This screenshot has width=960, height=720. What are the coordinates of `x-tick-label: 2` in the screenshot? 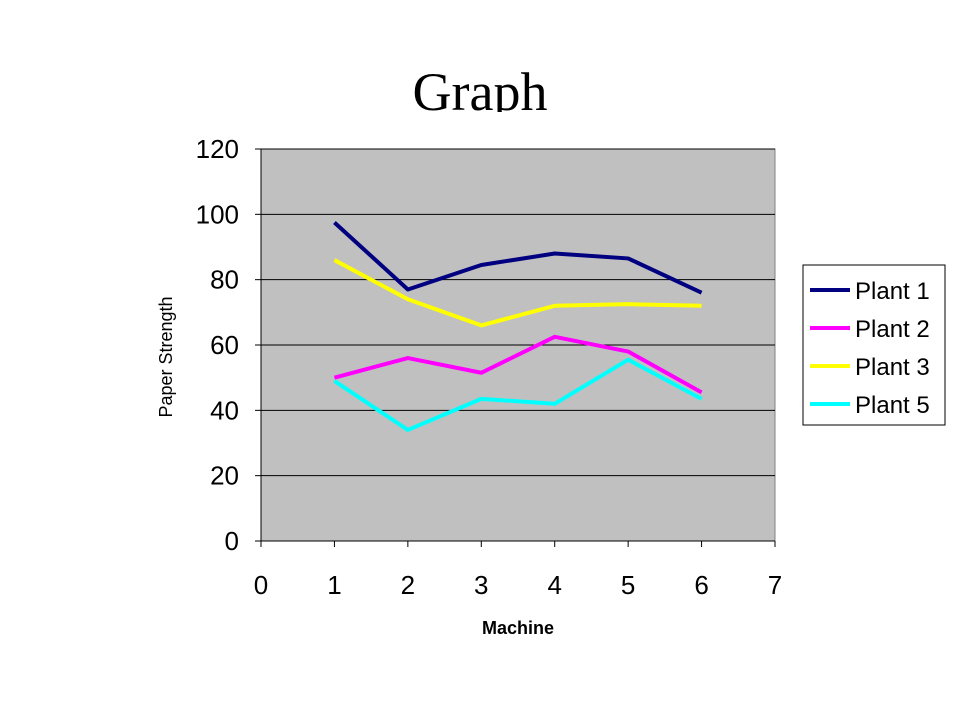 It's located at (408, 585).